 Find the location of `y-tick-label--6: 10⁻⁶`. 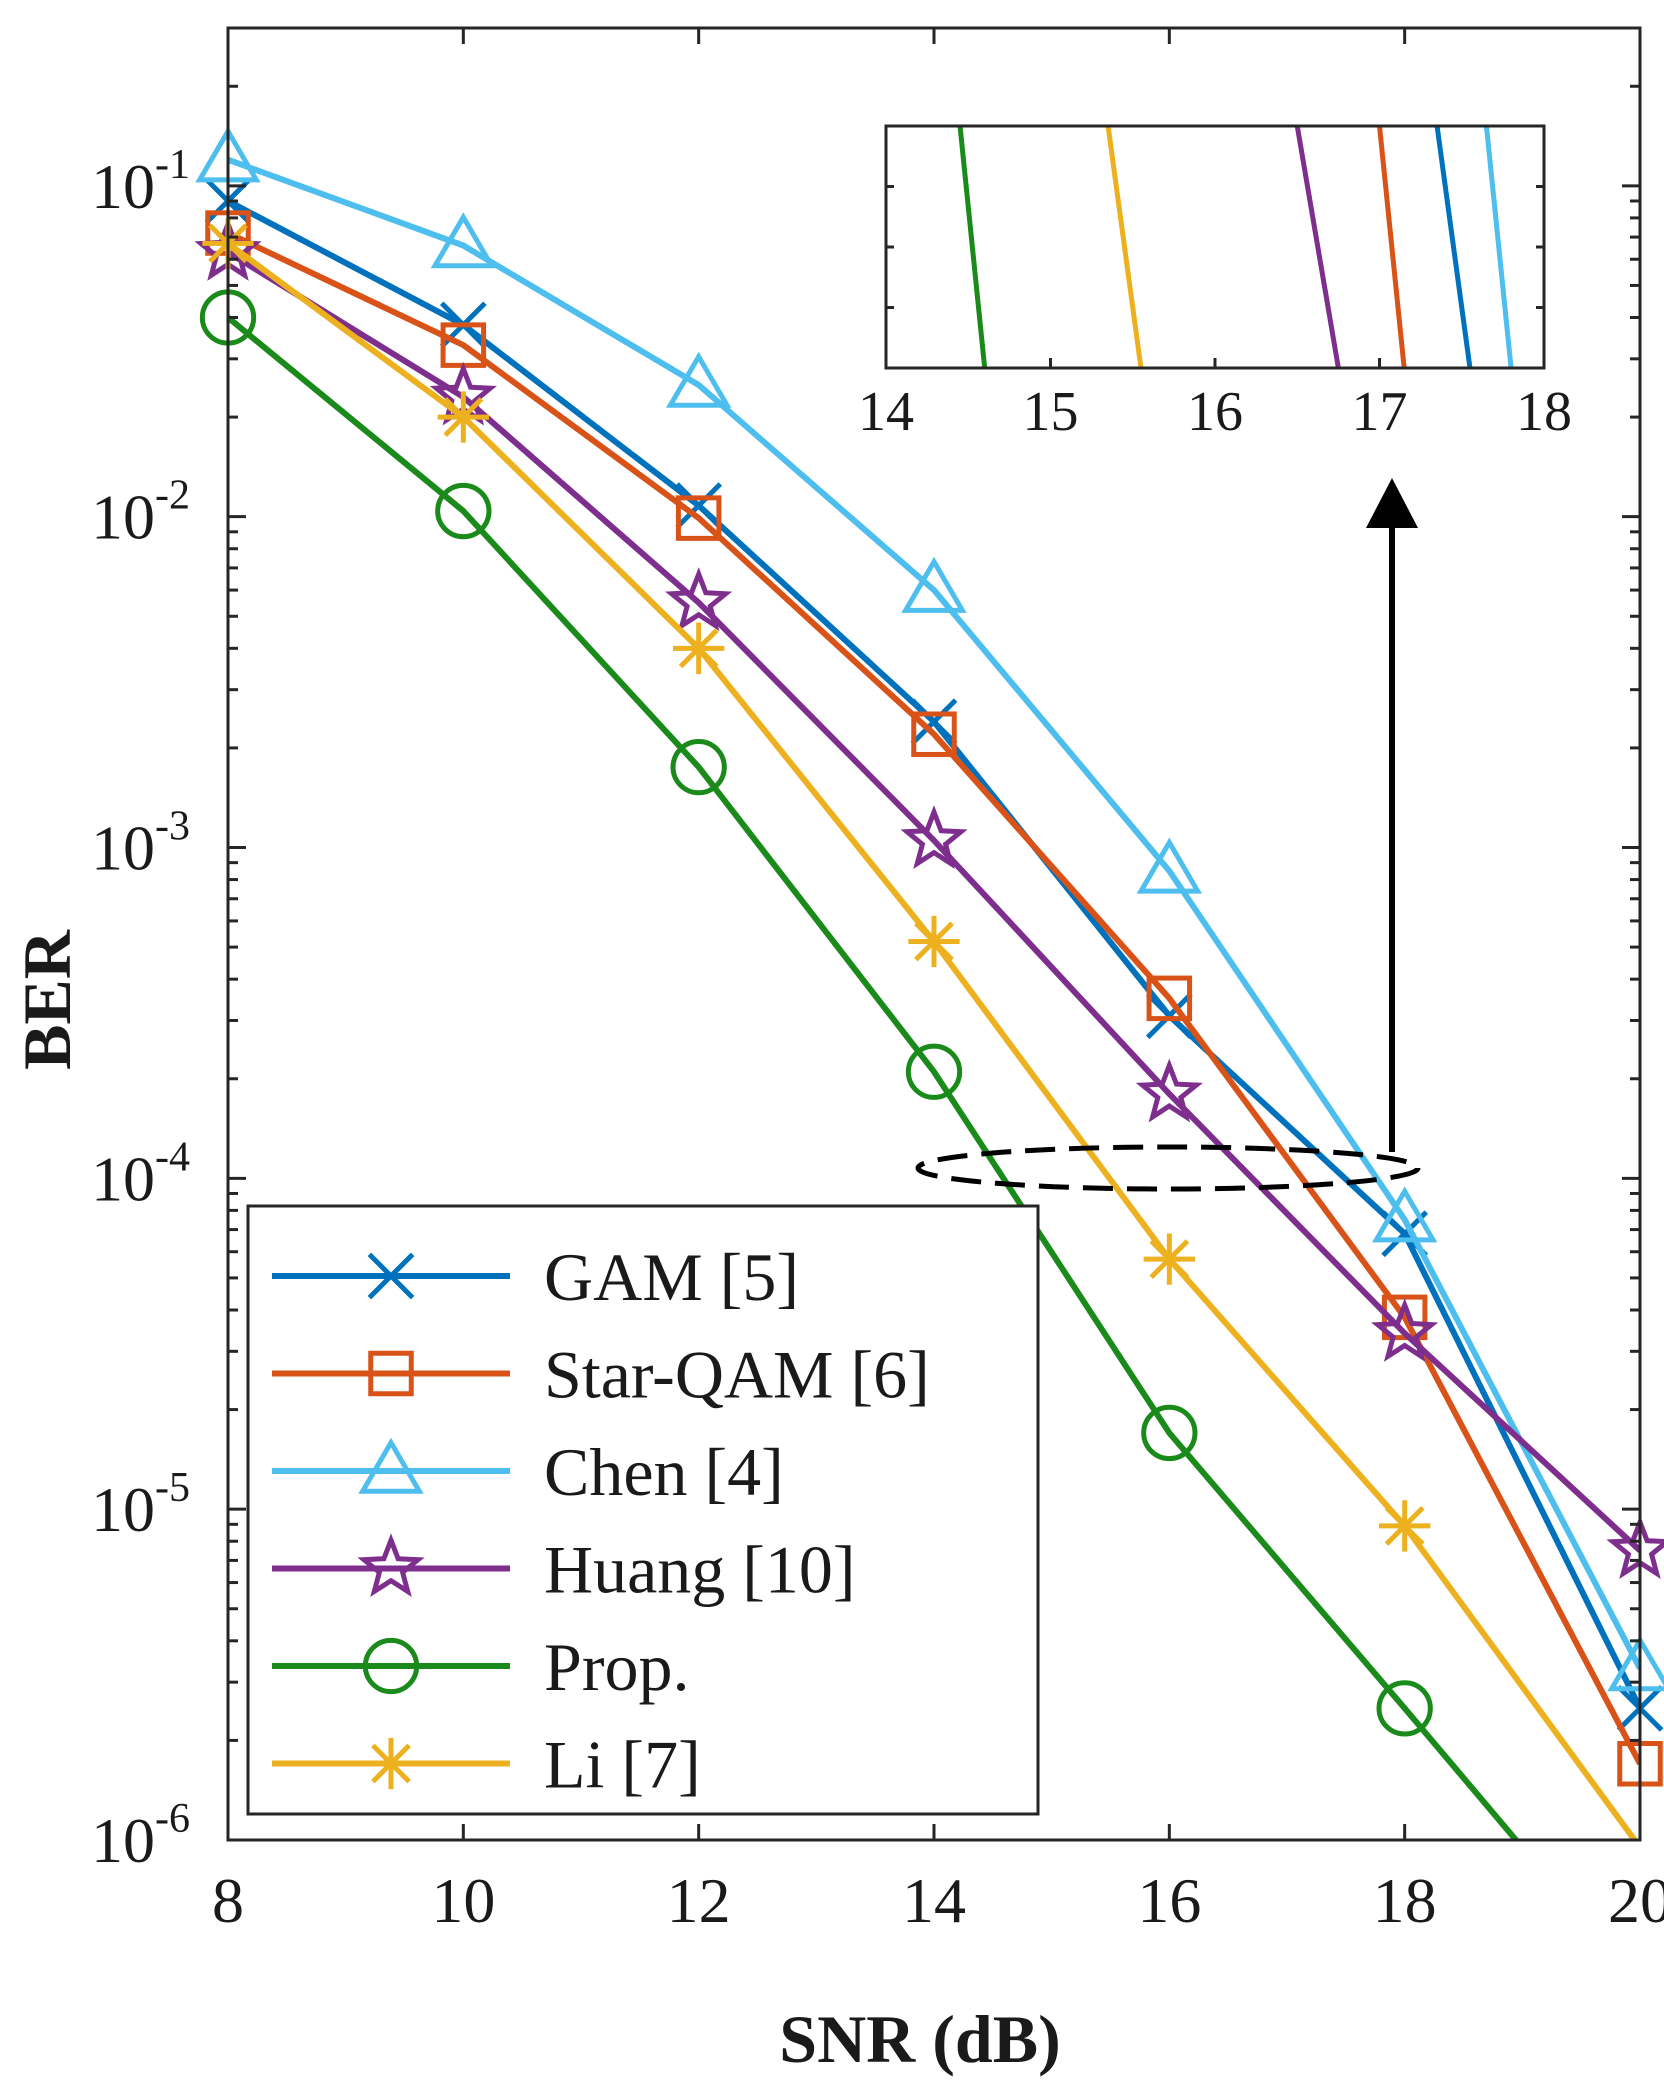

y-tick-label--6: 10⁻⁶ is located at coordinates (140, 1836).